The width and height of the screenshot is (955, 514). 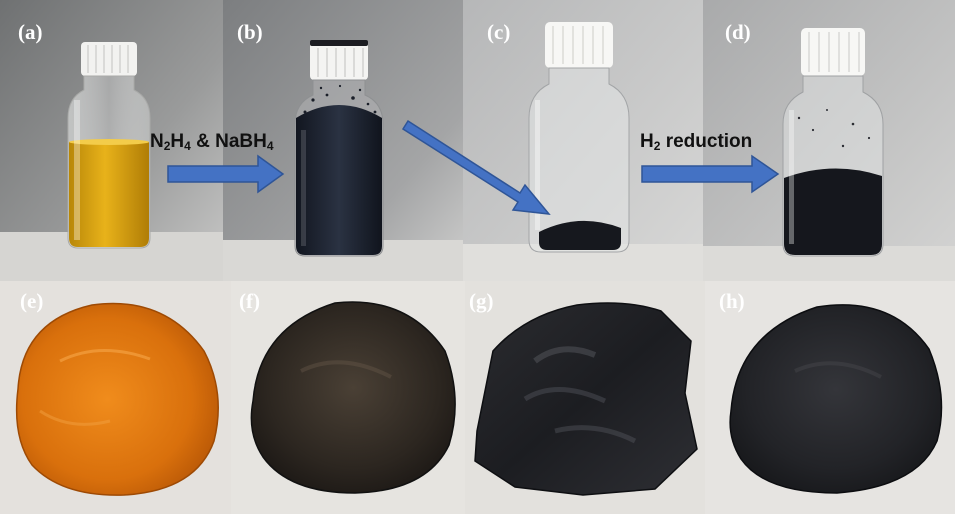 I want to click on panel-label-a: (a), so click(x=30, y=32).